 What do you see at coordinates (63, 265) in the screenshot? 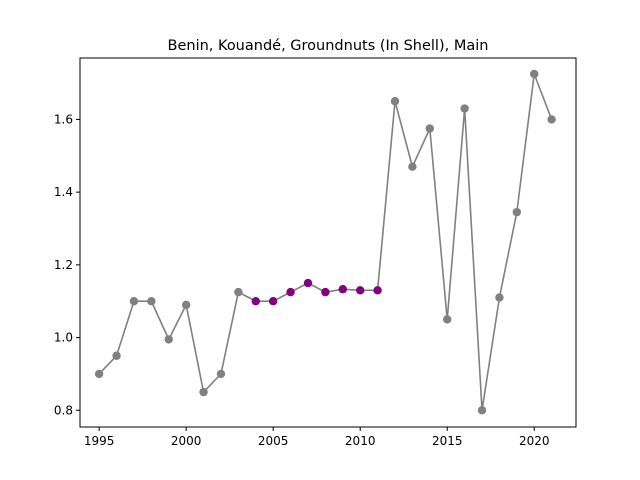
I see `y-tick-label: 1.2` at bounding box center [63, 265].